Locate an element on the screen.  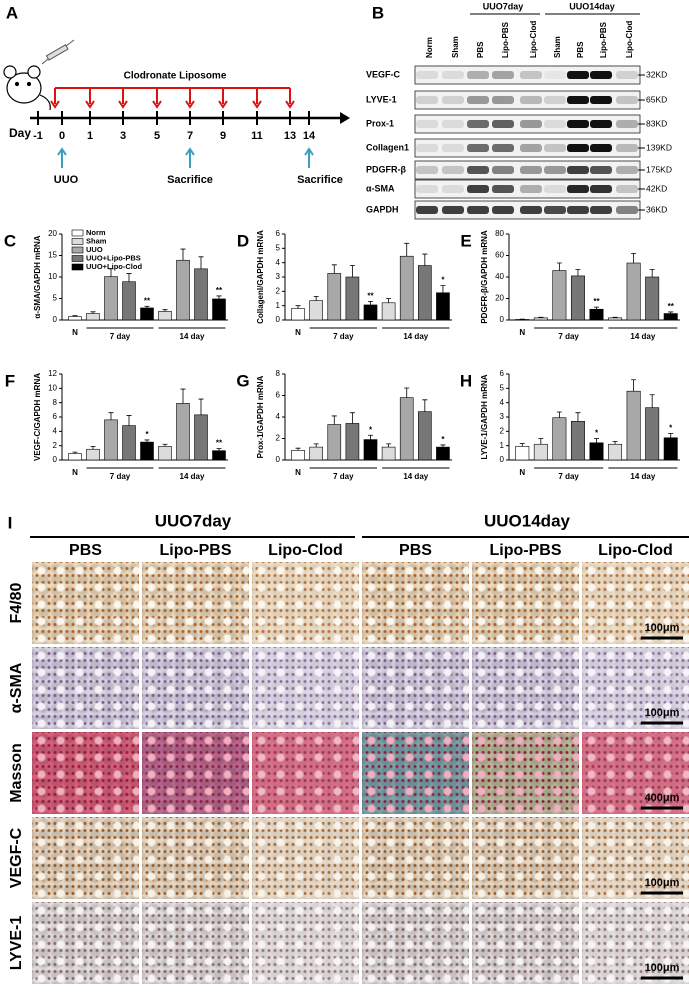
y-axis-label: LYVE-1/GAPDH mRNA is located at coordinates (484, 416).